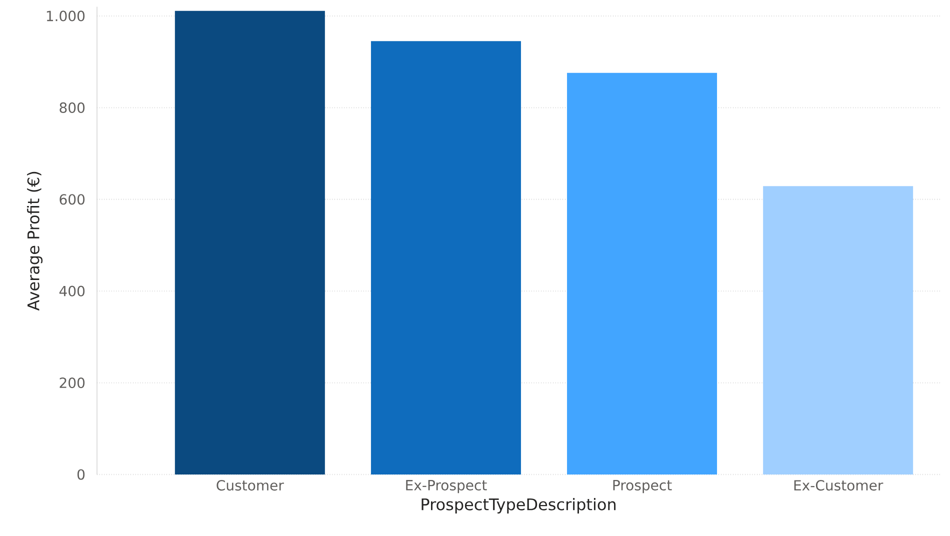 The height and width of the screenshot is (536, 950). I want to click on y-axis-title: Average Profit (€), so click(35, 241).